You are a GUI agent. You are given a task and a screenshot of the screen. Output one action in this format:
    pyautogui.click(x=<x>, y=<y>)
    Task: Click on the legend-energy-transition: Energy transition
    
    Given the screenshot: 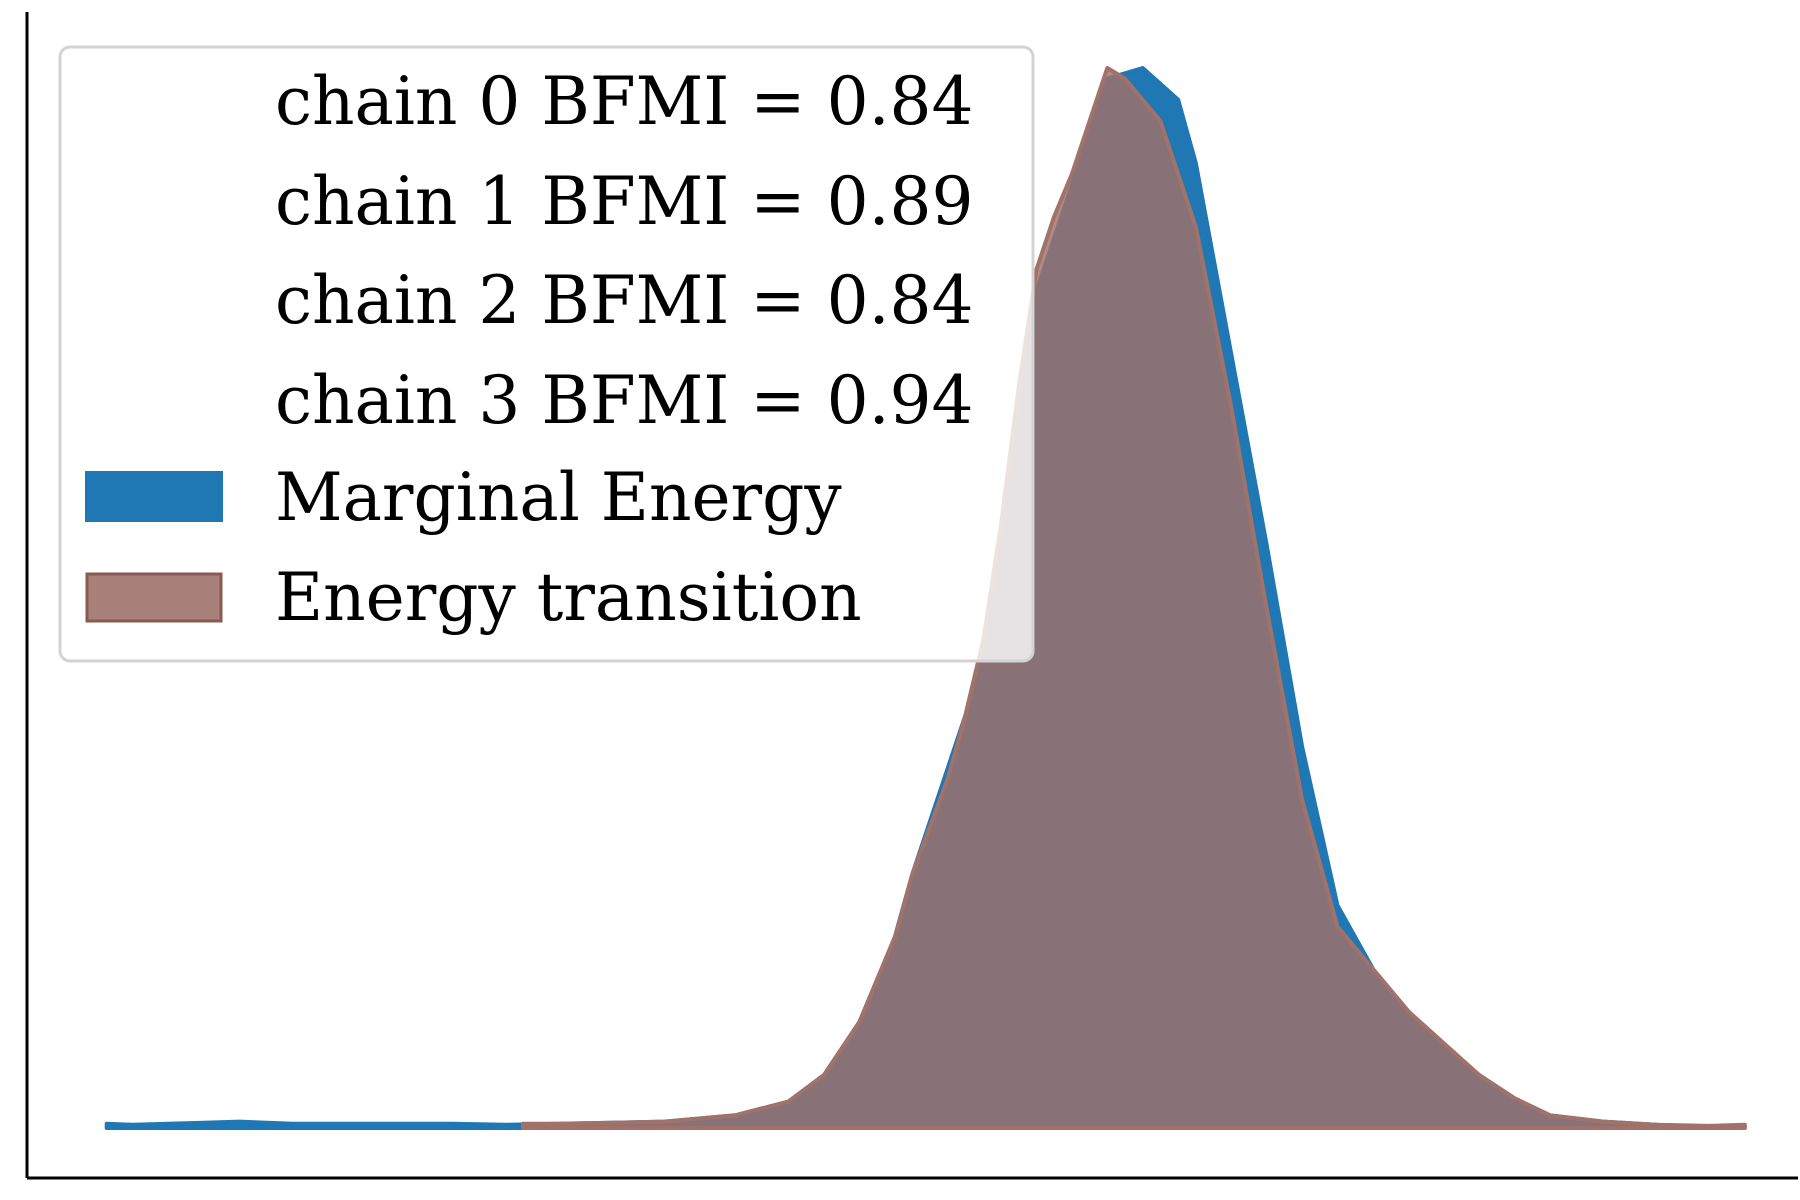 What is the action you would take?
    pyautogui.click(x=568, y=597)
    